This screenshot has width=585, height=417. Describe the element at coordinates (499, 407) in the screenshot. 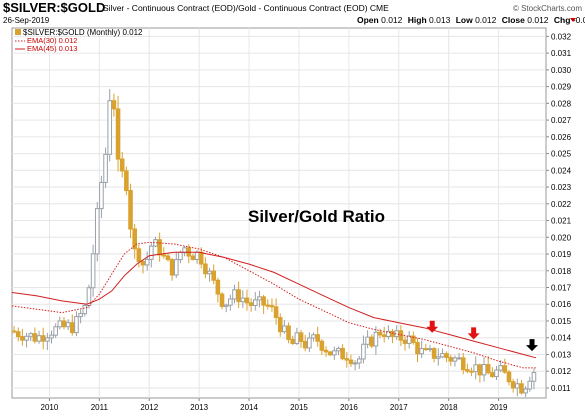

I see `x-tick-label: 2019` at that location.